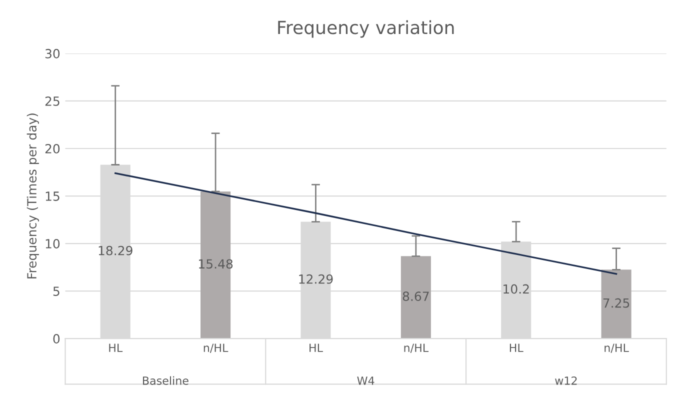 This screenshot has width=687, height=396. What do you see at coordinates (52, 101) in the screenshot?
I see `y-tick-label: 25` at bounding box center [52, 101].